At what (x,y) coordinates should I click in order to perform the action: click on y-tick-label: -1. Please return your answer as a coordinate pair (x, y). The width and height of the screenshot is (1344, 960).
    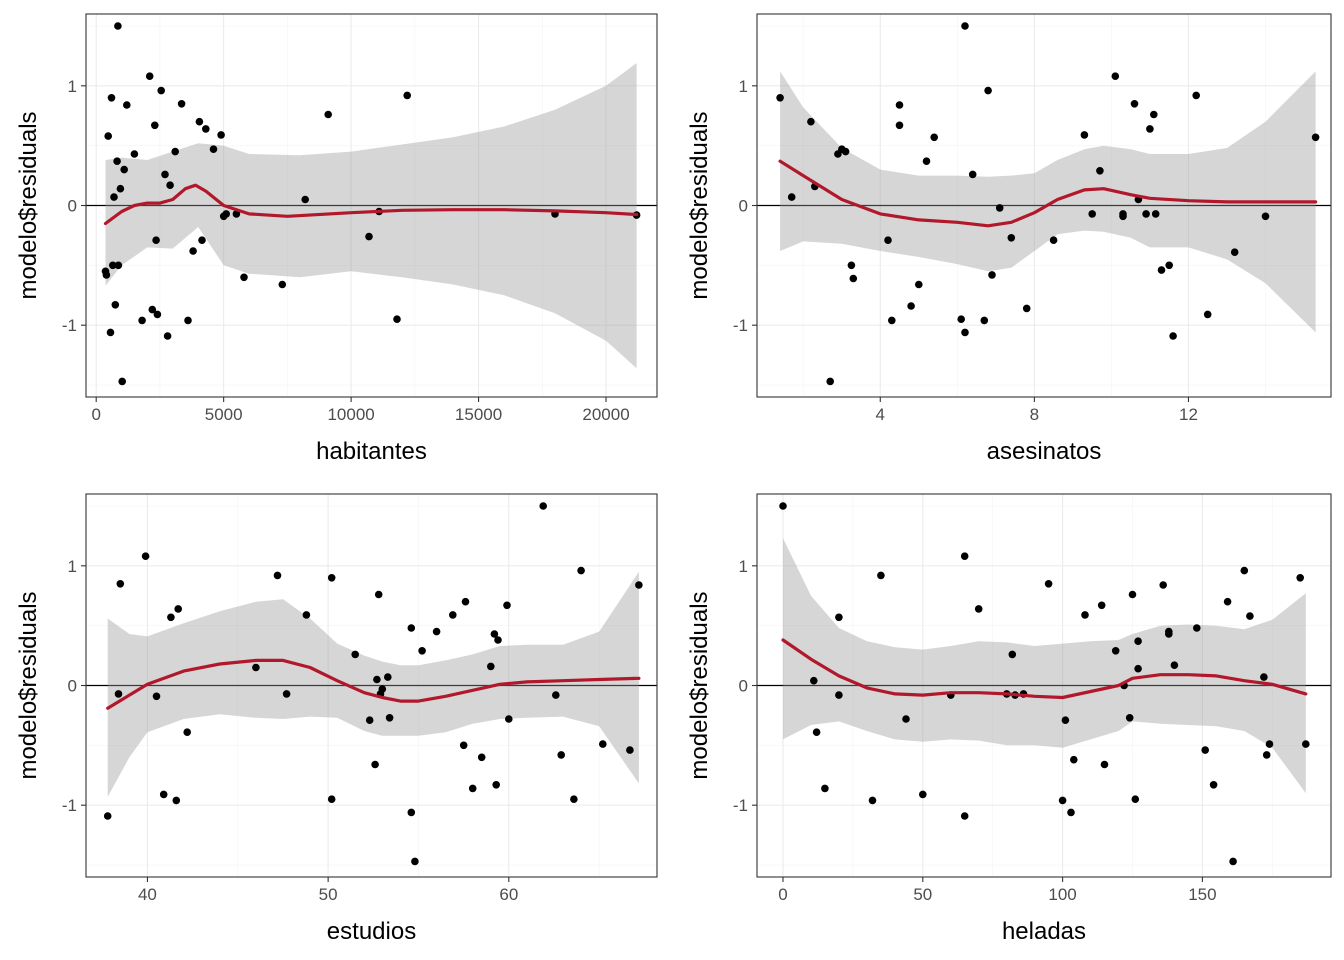
    Looking at the image, I should click on (740, 325).